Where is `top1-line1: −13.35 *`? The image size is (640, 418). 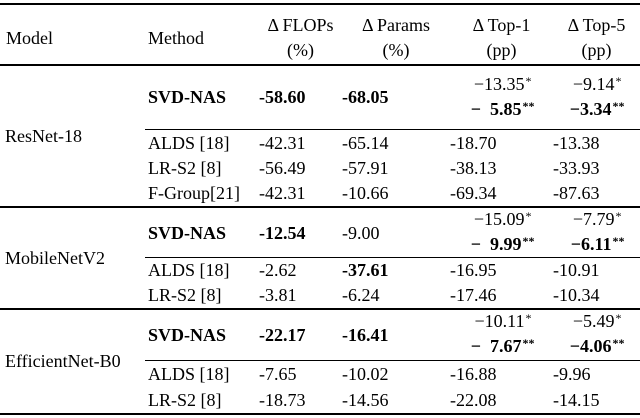
top1-line1: −13.35 * is located at coordinates (502, 85).